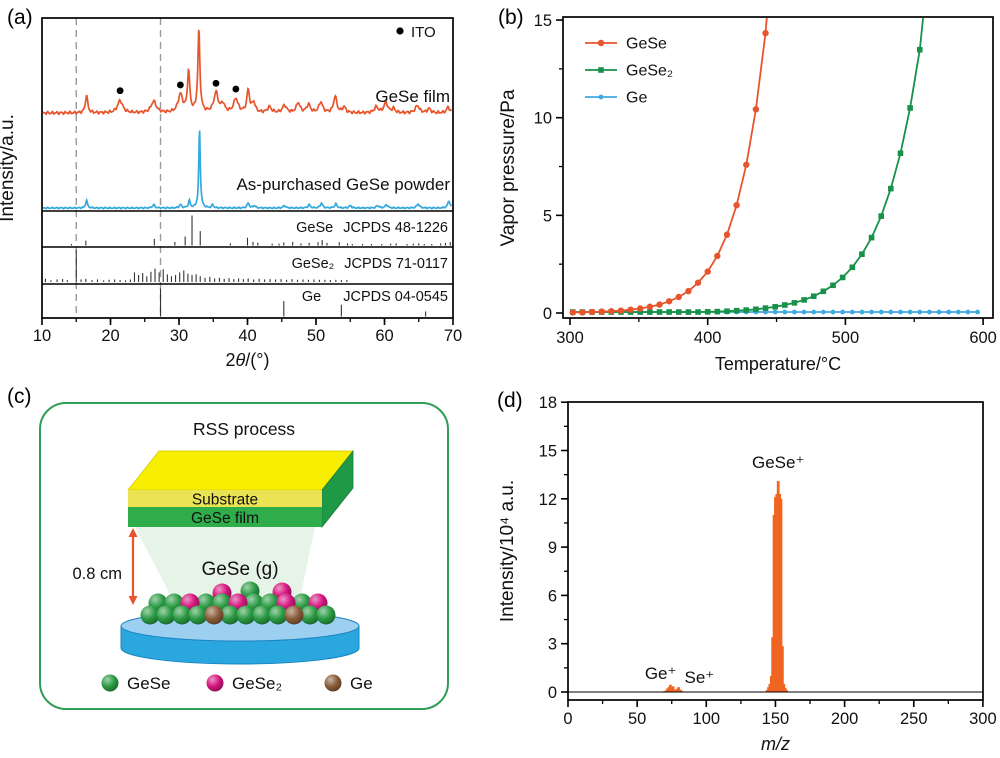 The width and height of the screenshot is (1000, 758). Describe the element at coordinates (707, 719) in the screenshot. I see `x-tick-label: 100` at that location.